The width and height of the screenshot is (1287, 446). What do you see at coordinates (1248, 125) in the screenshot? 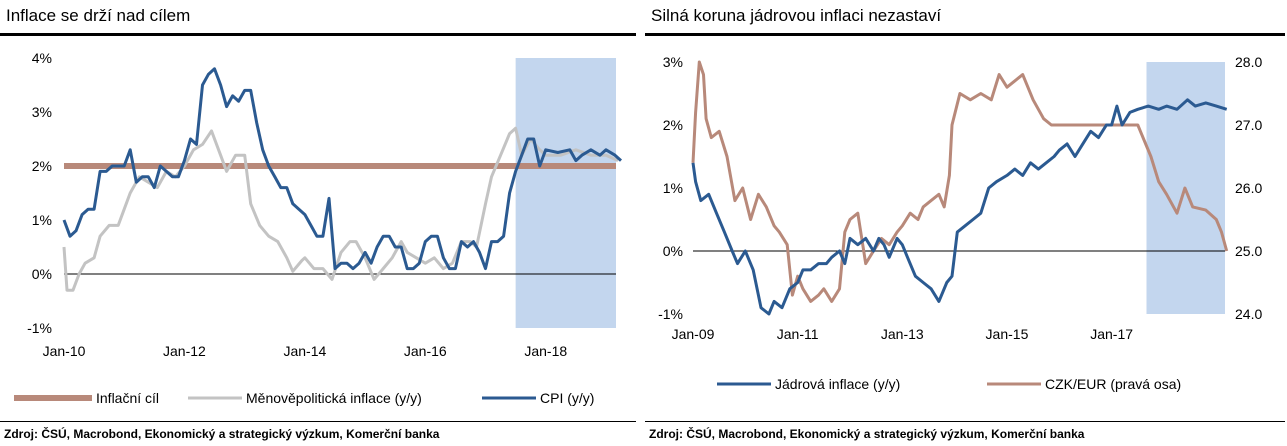
I see `y-tick-label-right: 27.0` at bounding box center [1248, 125].